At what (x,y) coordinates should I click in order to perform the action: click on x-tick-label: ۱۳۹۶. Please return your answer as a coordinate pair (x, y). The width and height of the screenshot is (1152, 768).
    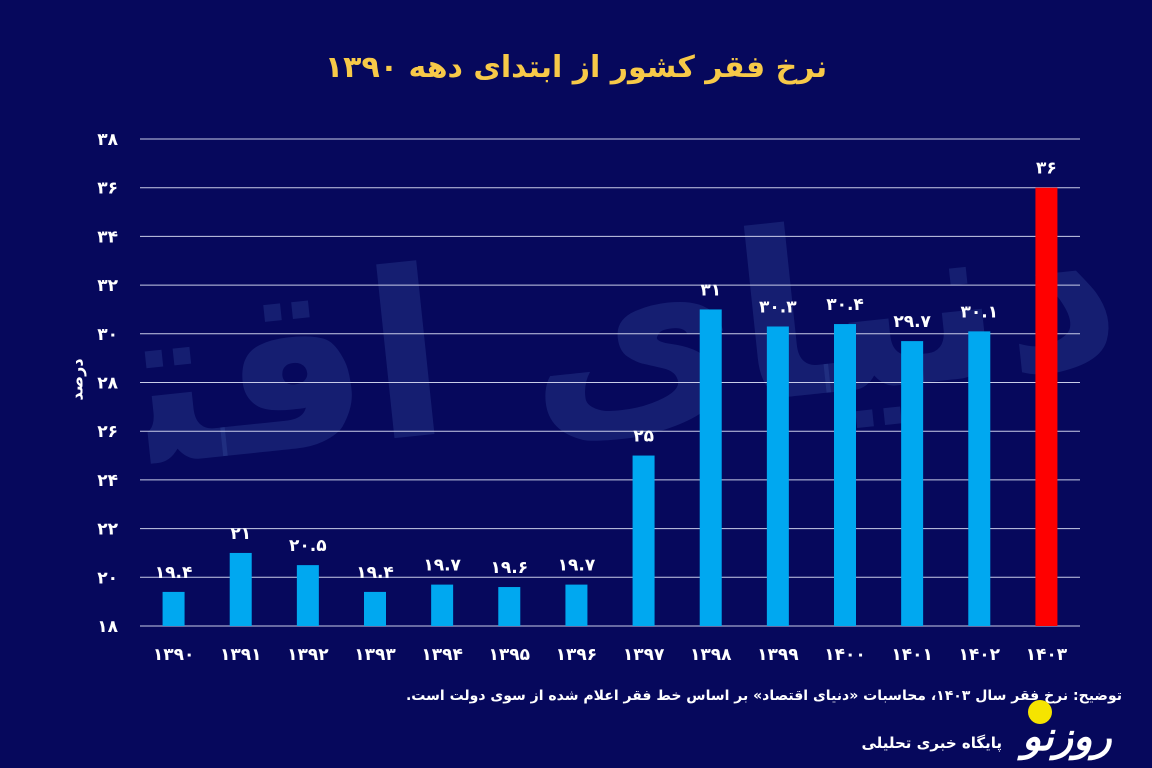
    Looking at the image, I should click on (577, 655).